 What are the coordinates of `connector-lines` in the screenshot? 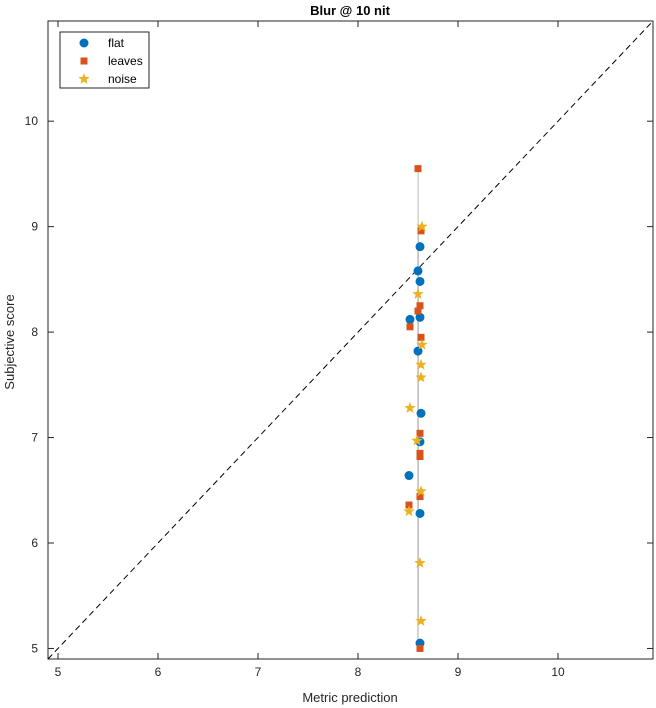 It's located at (418, 408).